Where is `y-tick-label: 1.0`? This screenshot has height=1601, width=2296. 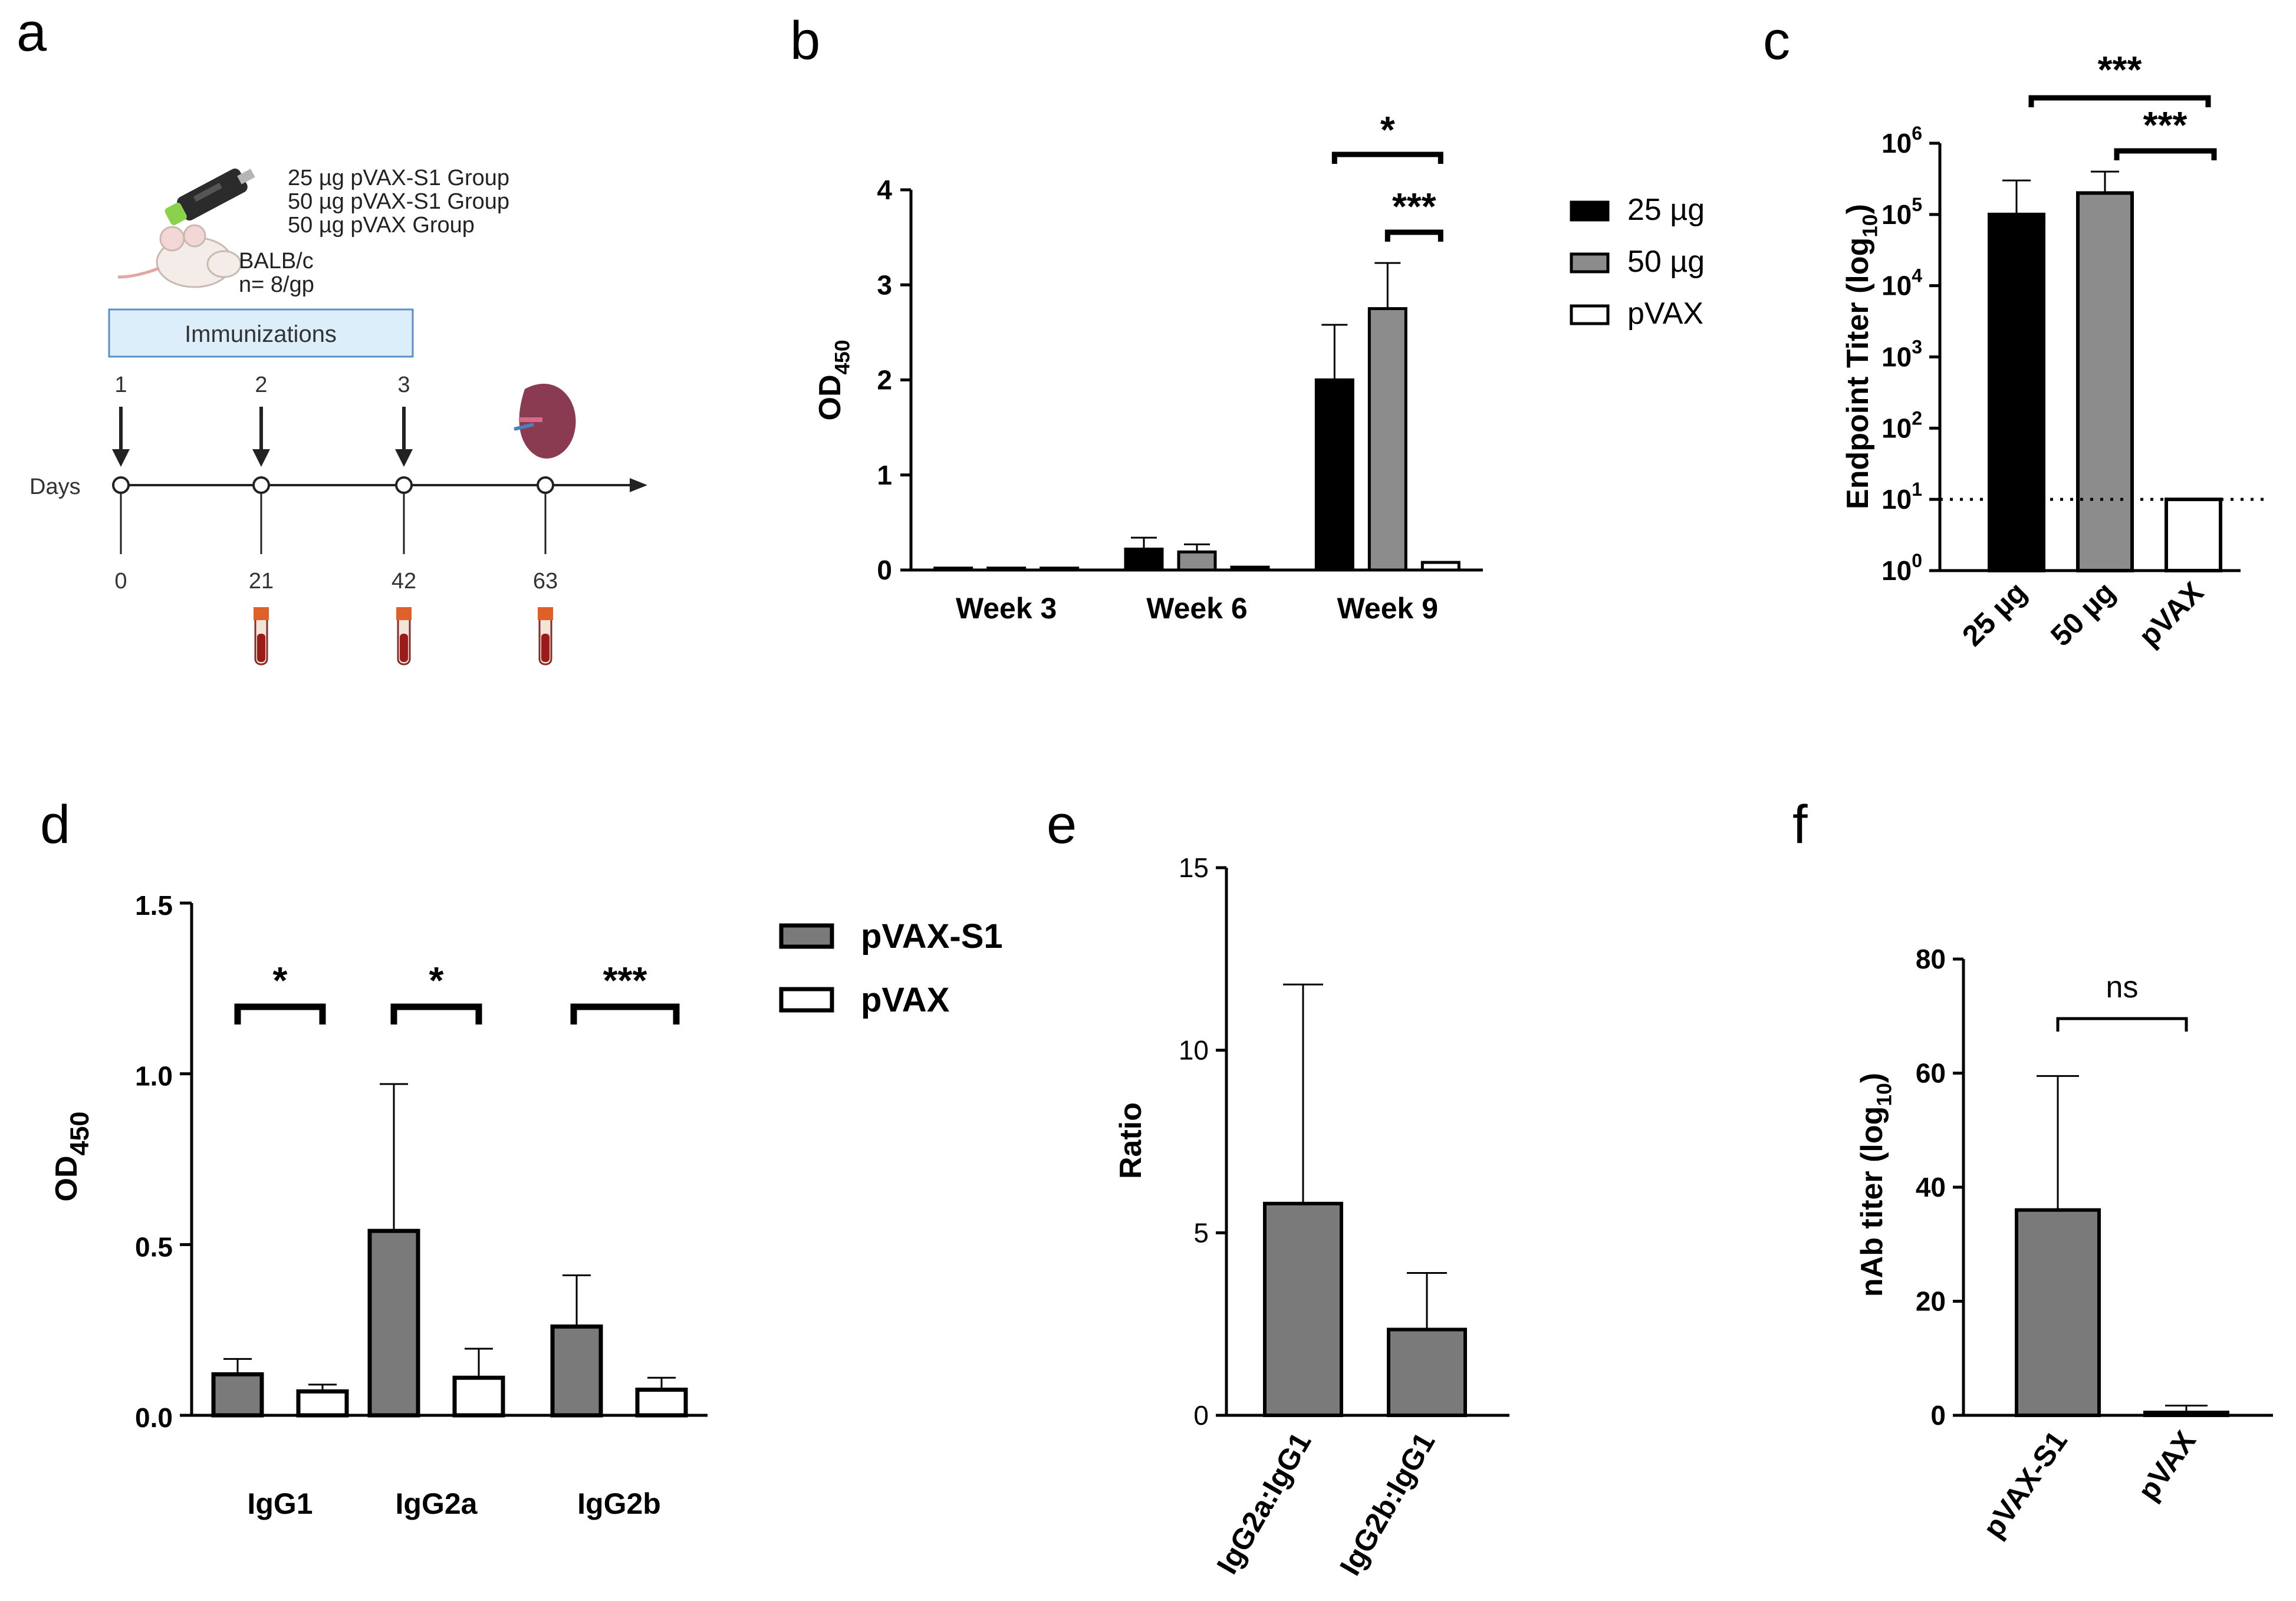
y-tick-label: 1.0 is located at coordinates (154, 1076).